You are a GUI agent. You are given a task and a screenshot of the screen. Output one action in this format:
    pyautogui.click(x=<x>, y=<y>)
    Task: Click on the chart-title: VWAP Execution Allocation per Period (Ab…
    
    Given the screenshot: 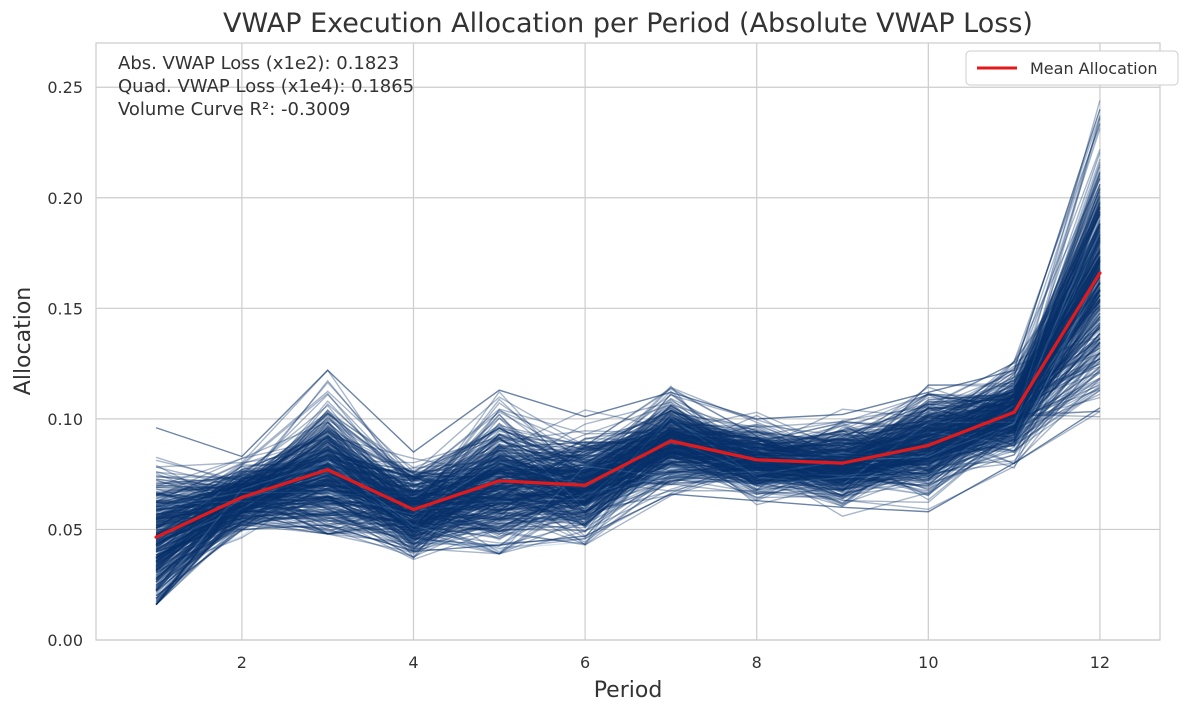 What is the action you would take?
    pyautogui.click(x=628, y=23)
    